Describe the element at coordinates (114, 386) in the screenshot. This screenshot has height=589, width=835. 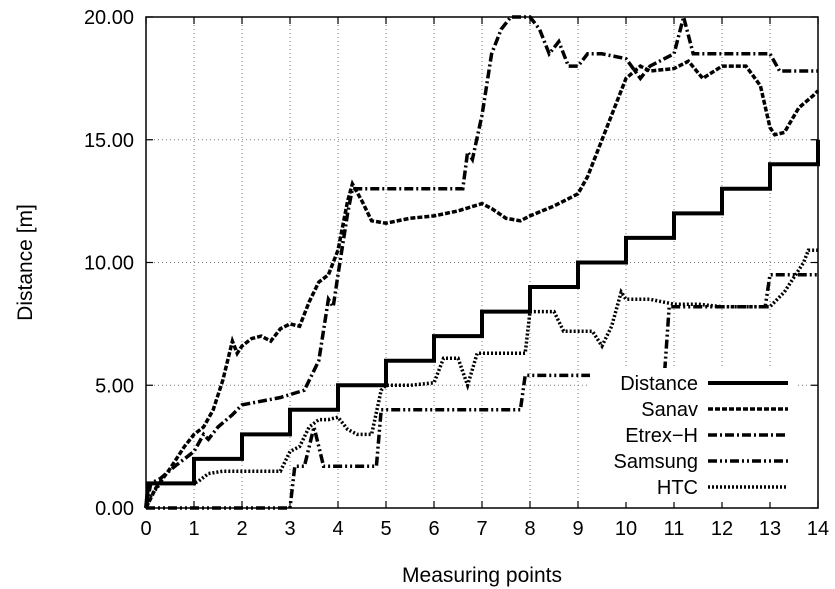
I see `y-tick-label: 5.00` at that location.